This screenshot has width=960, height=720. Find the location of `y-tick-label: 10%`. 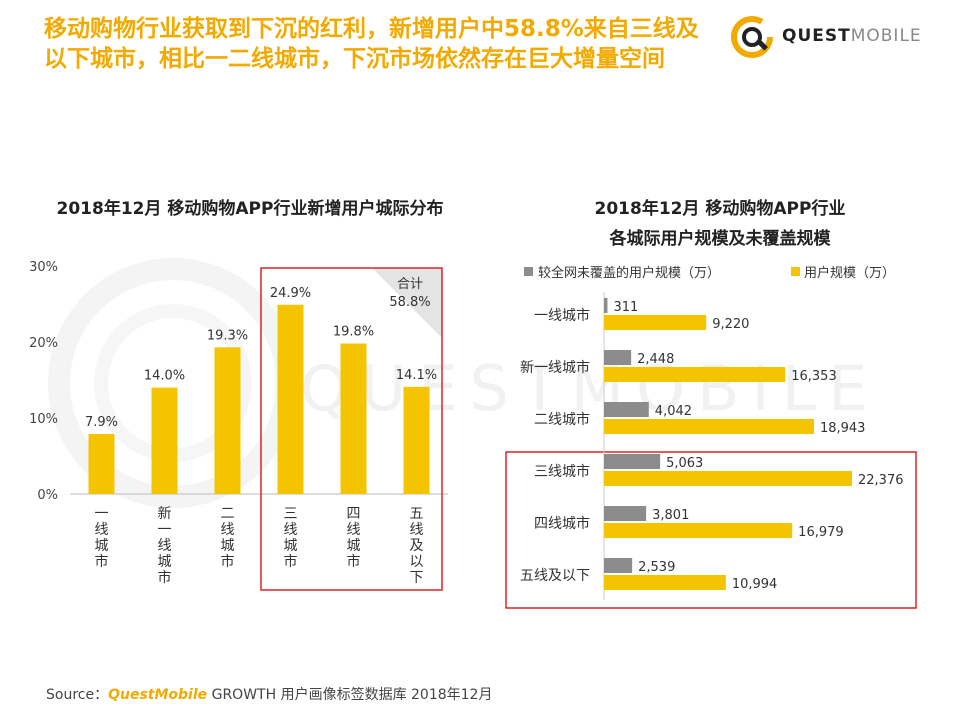

y-tick-label: 10% is located at coordinates (43, 419).